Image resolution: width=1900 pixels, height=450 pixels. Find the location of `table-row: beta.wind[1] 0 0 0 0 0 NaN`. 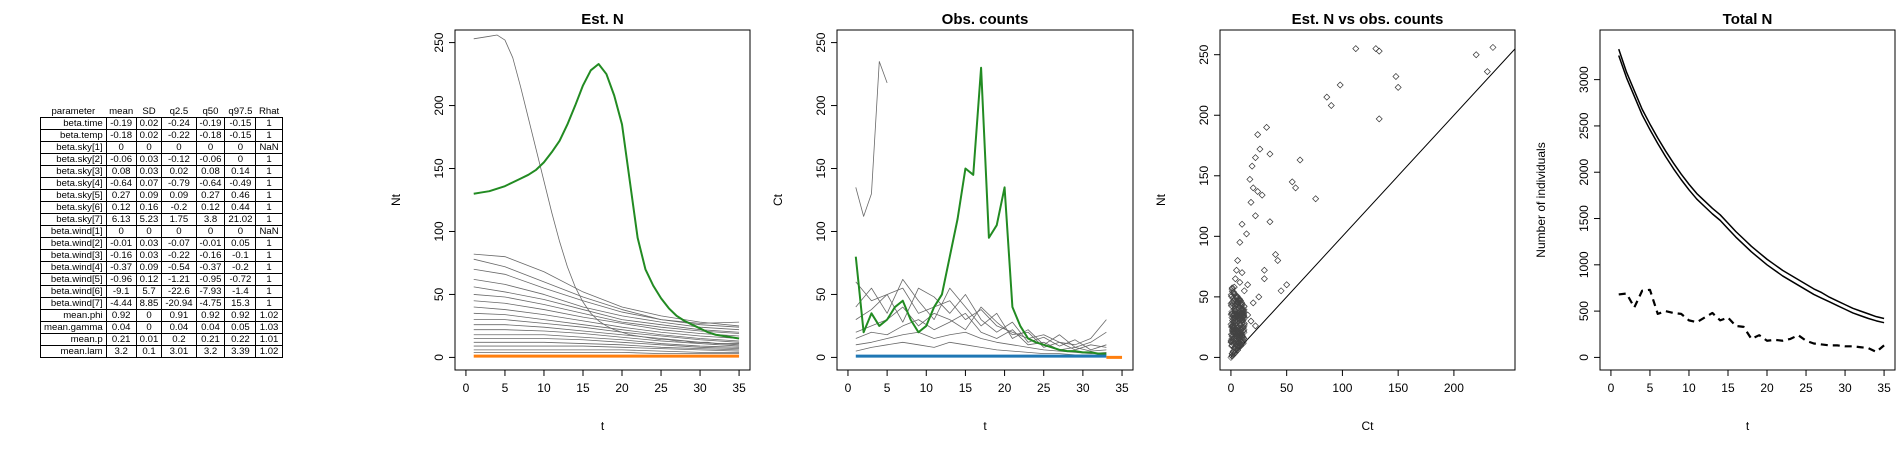

table-row: beta.wind[1] 0 0 0 0 0 NaN is located at coordinates (161, 231).